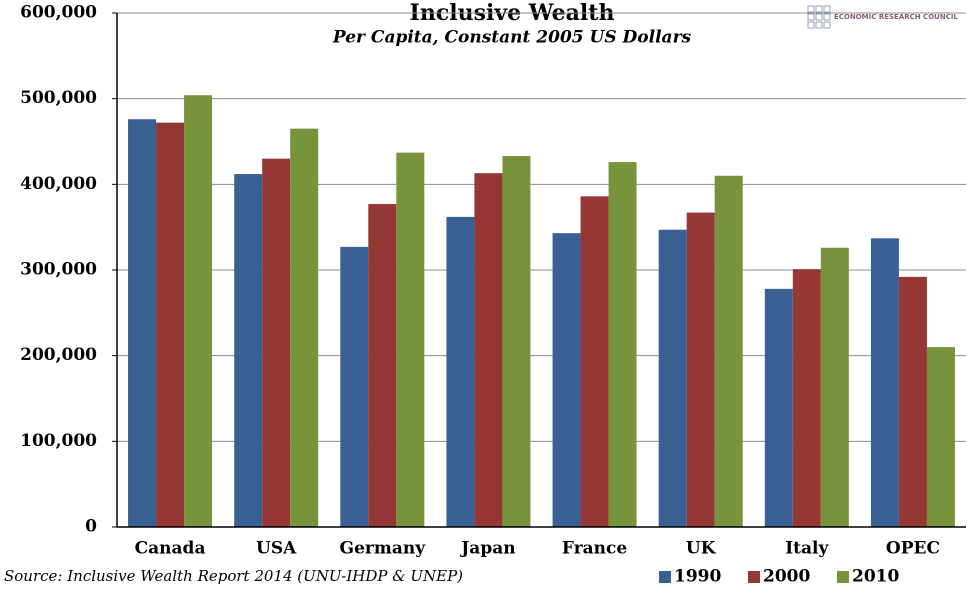  I want to click on logo-text: ECONOMIC RESEARCH COUNCIL, so click(896, 17).